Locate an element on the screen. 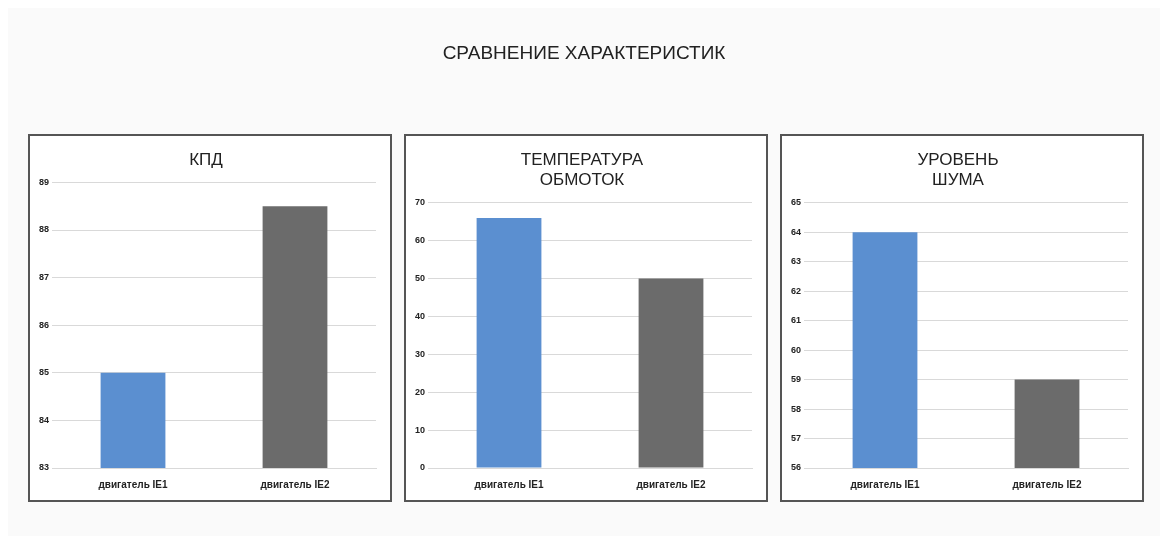 Image resolution: width=1168 pixels, height=544 pixels. y-tick-label: 20 is located at coordinates (420, 391).